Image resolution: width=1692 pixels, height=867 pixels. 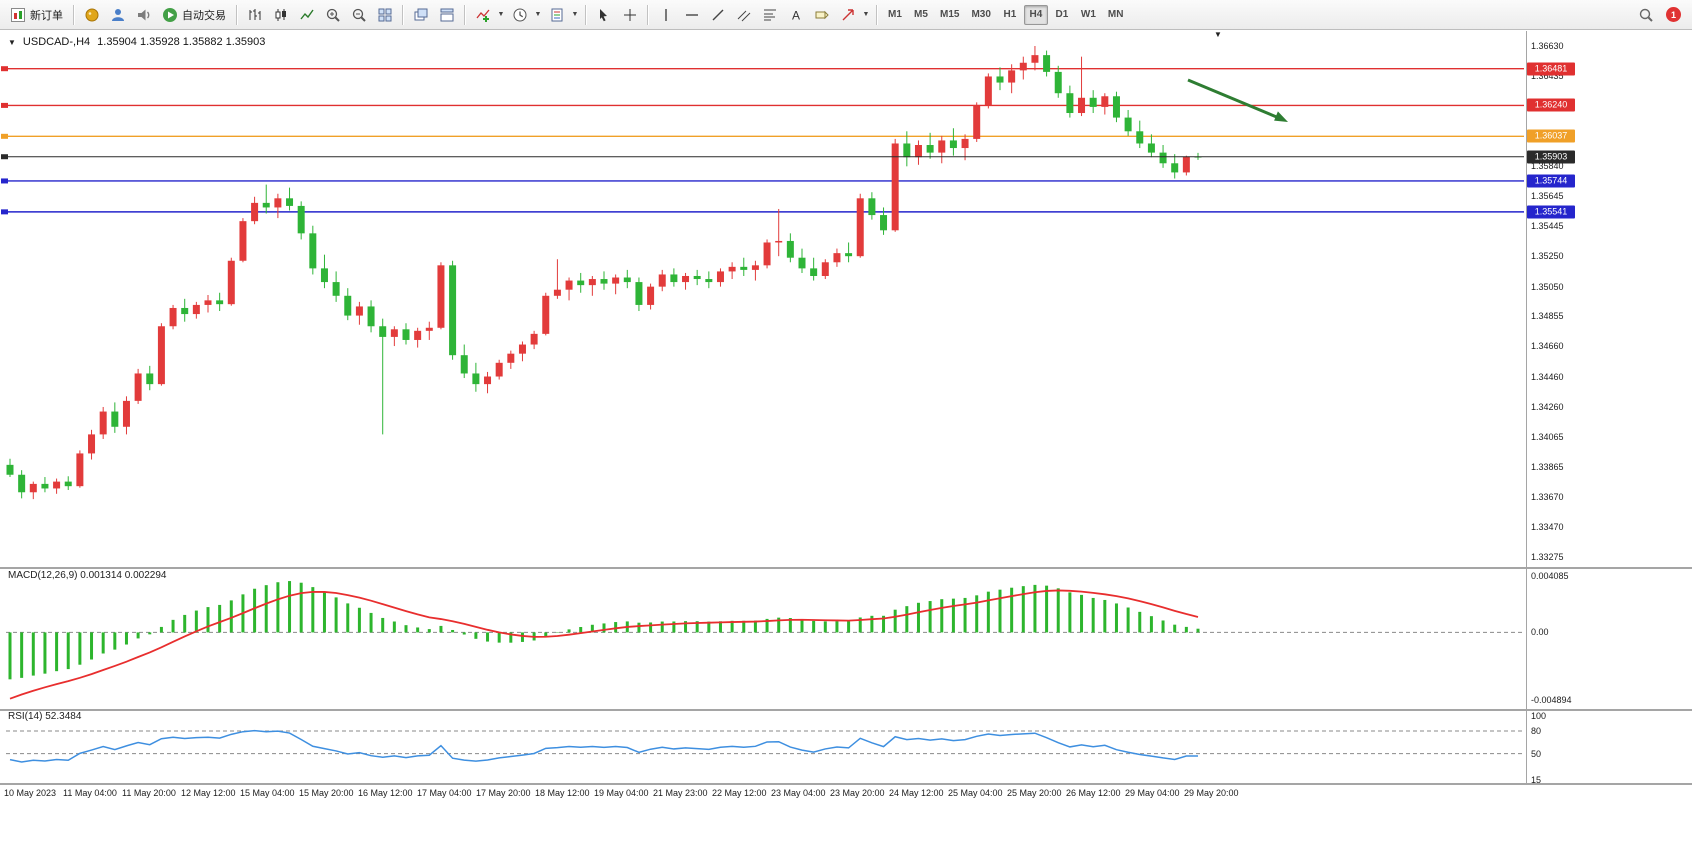 What do you see at coordinates (556, 15) in the screenshot?
I see `templates-button` at bounding box center [556, 15].